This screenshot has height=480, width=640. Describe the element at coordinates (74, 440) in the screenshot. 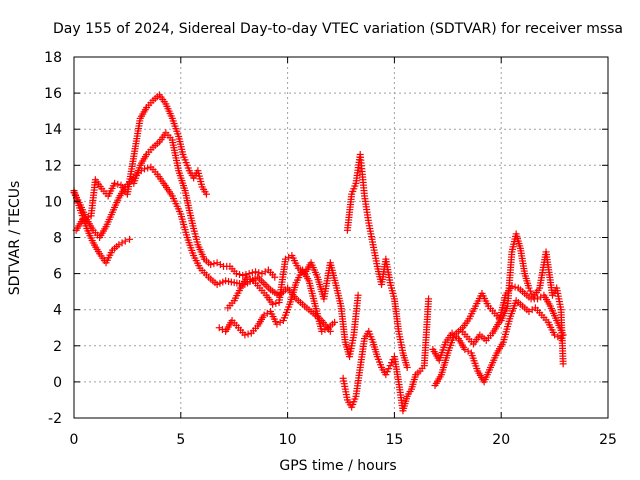

I see `x-tick-label: 0` at that location.